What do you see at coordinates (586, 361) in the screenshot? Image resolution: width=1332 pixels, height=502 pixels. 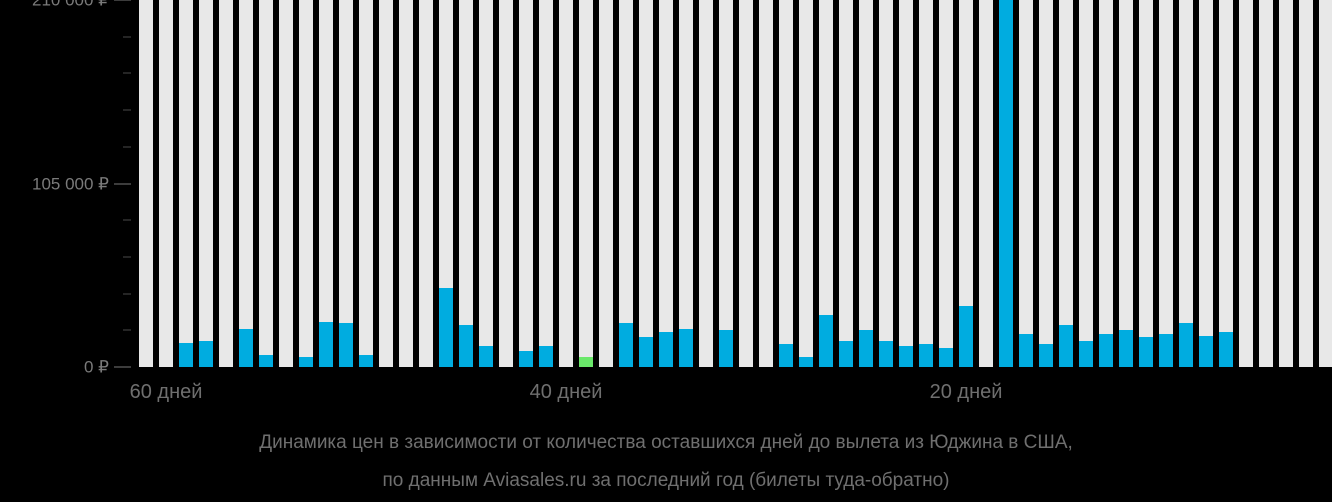 I see `chart-bar-highlight` at bounding box center [586, 361].